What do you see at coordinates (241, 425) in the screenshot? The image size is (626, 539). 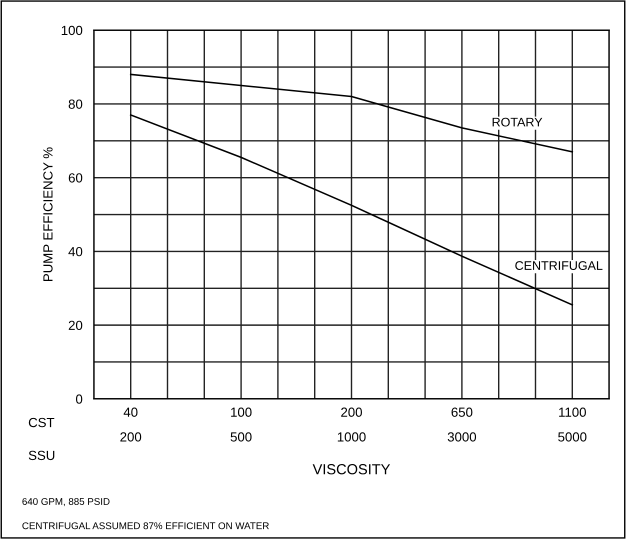 I see `x-tick-label: 100 500` at bounding box center [241, 425].